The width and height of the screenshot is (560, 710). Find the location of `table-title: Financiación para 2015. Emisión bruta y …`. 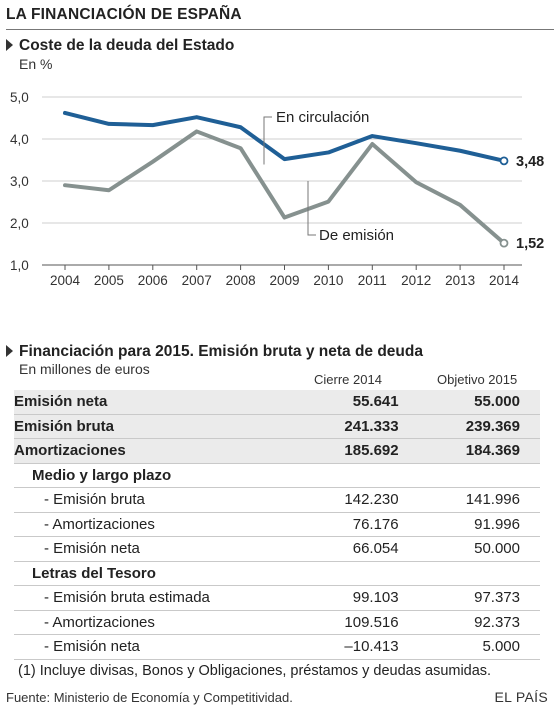

table-title: Financiación para 2015. Emisión bruta y … is located at coordinates (221, 351).